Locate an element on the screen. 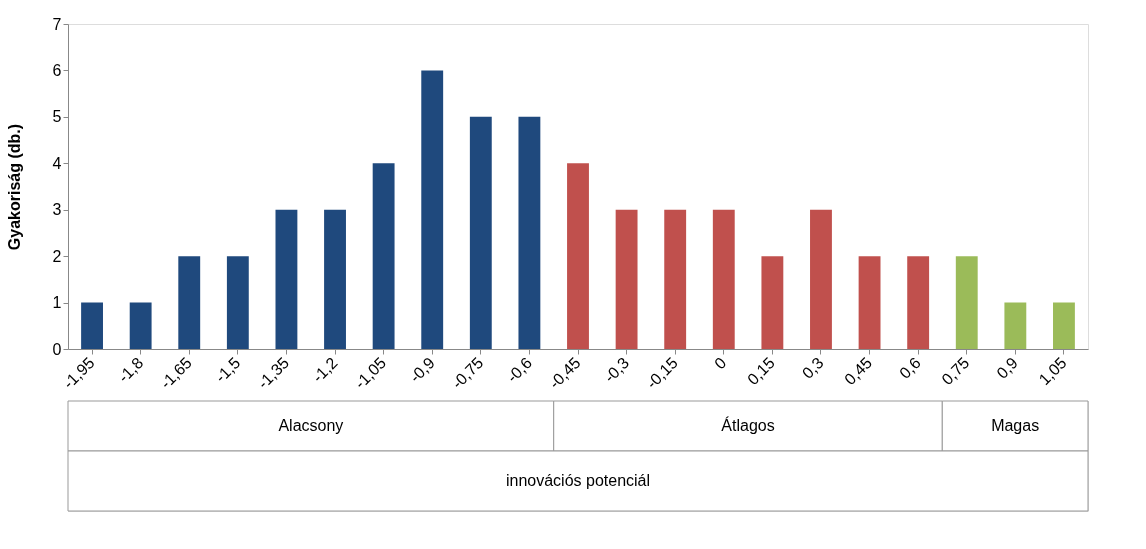 The height and width of the screenshot is (549, 1146). text: Magas is located at coordinates (1015, 425).